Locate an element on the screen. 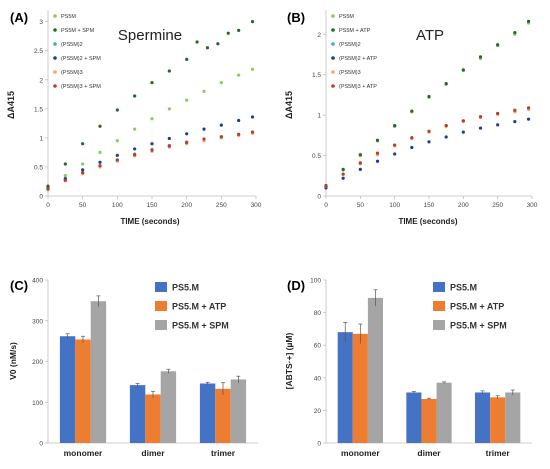 Image resolution: width=550 pixels, height=469 pixels. legend-label: (PS5M)2 is located at coordinates (72, 45).